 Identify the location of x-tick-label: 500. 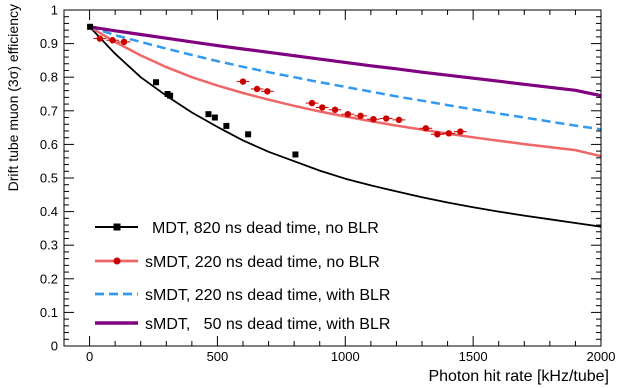
(218, 356).